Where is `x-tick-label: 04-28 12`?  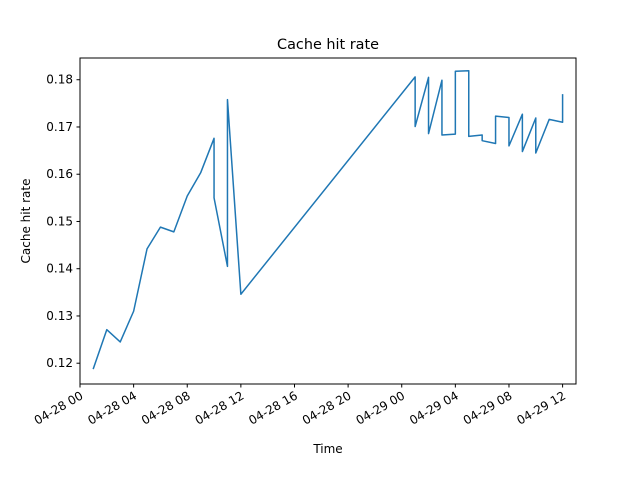 x-tick-label: 04-28 12 is located at coordinates (220, 407).